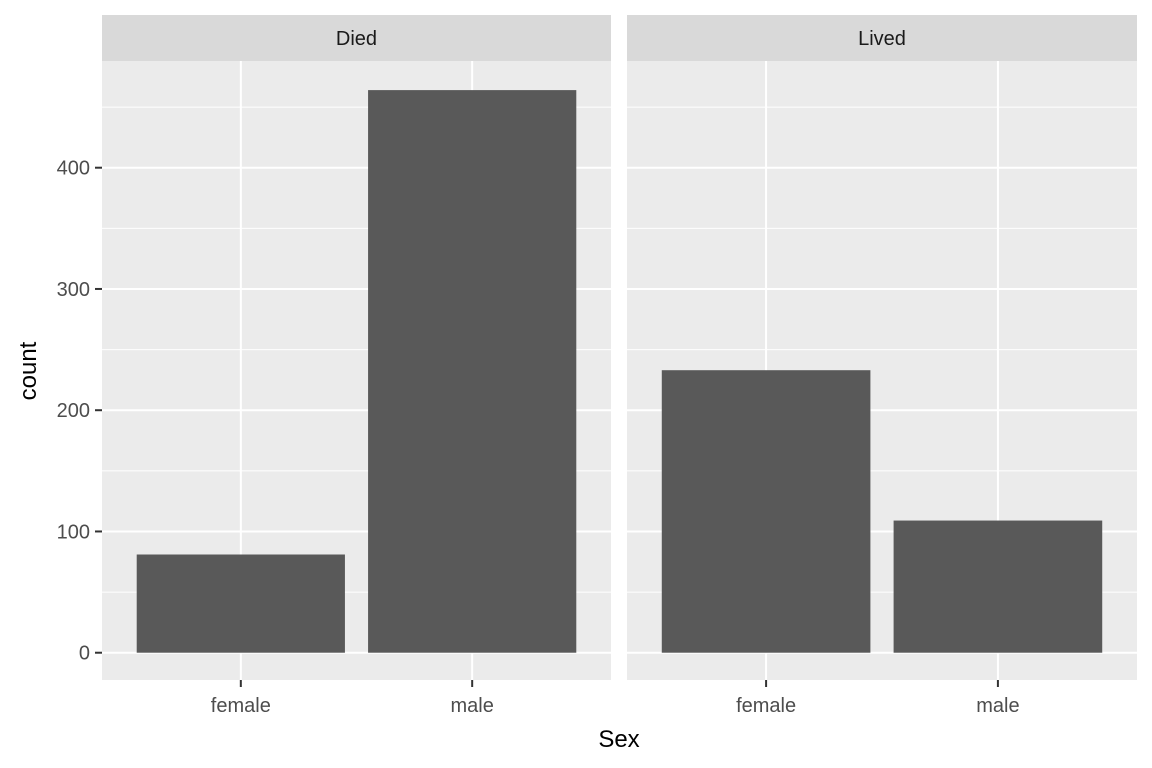  What do you see at coordinates (73, 290) in the screenshot?
I see `y-tick-label: 300` at bounding box center [73, 290].